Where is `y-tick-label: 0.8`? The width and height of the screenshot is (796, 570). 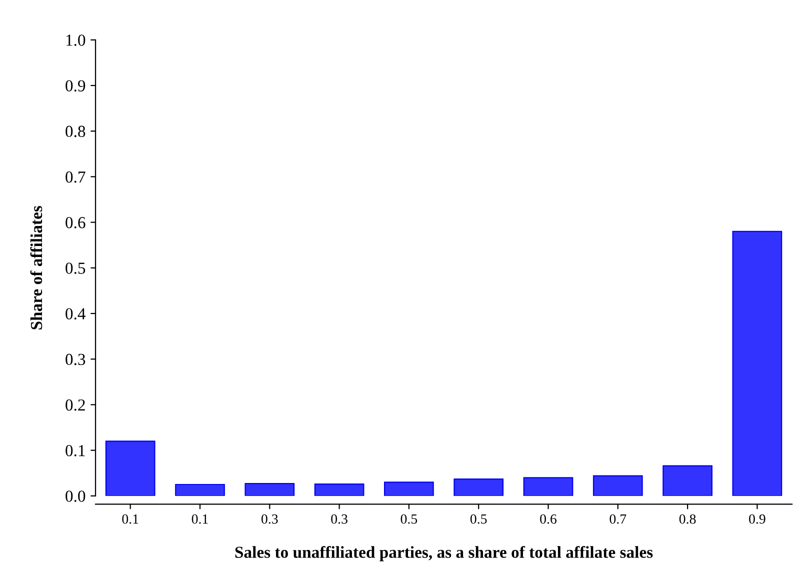
y-tick-label: 0.8 is located at coordinates (76, 132).